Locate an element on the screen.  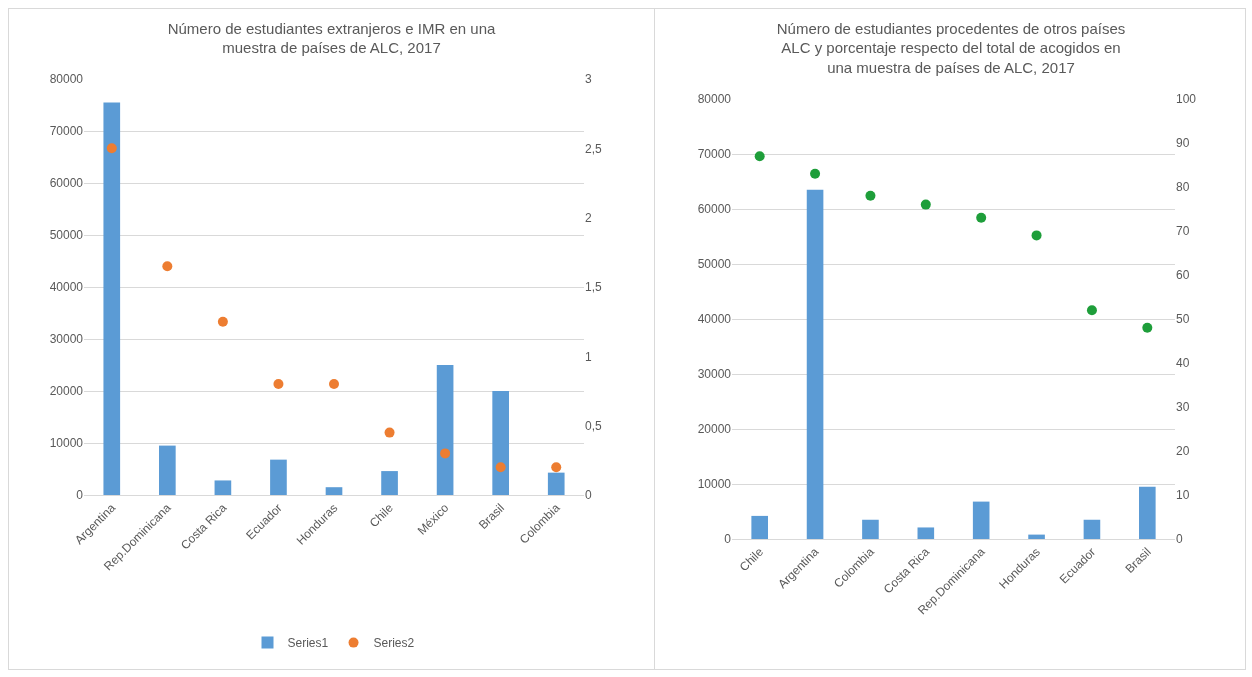
chart-title: Número de estudiantes procedentes de otros países ALC y porcentaje respecto del total de acogidos en una muestra de países de ALC, 2017 is located at coordinates (951, 47).